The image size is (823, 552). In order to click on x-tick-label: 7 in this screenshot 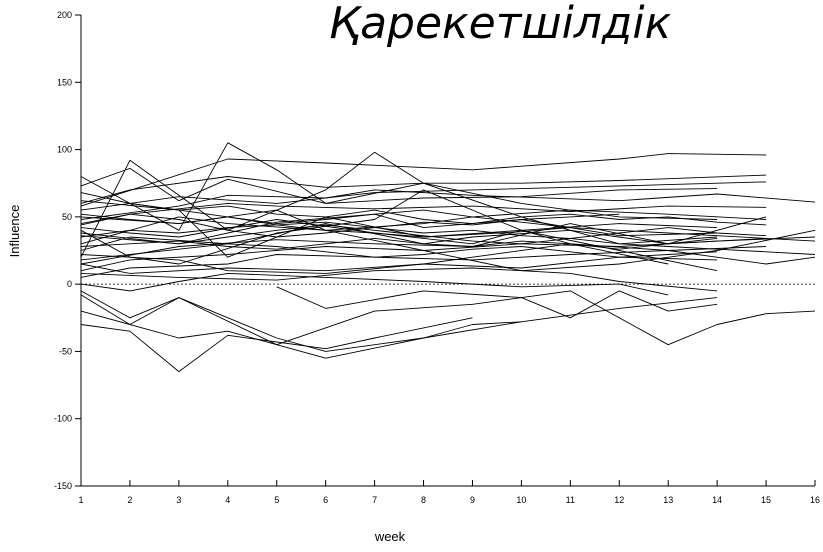, I will do `click(374, 500)`.